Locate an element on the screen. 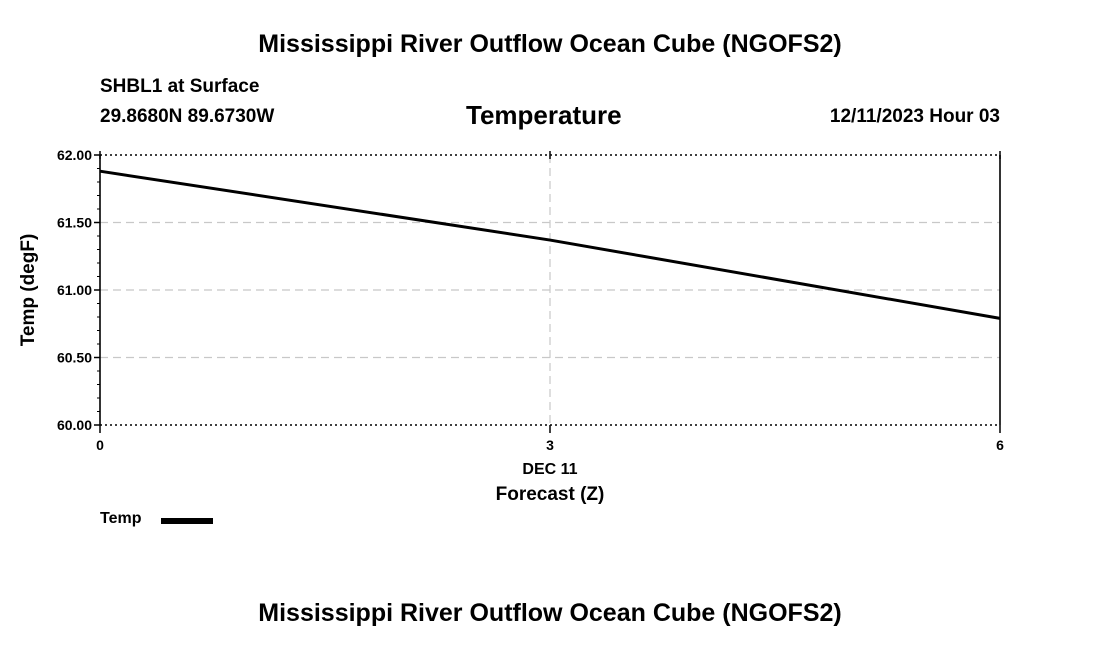  y-tick-label: 61.50 is located at coordinates (74, 223).